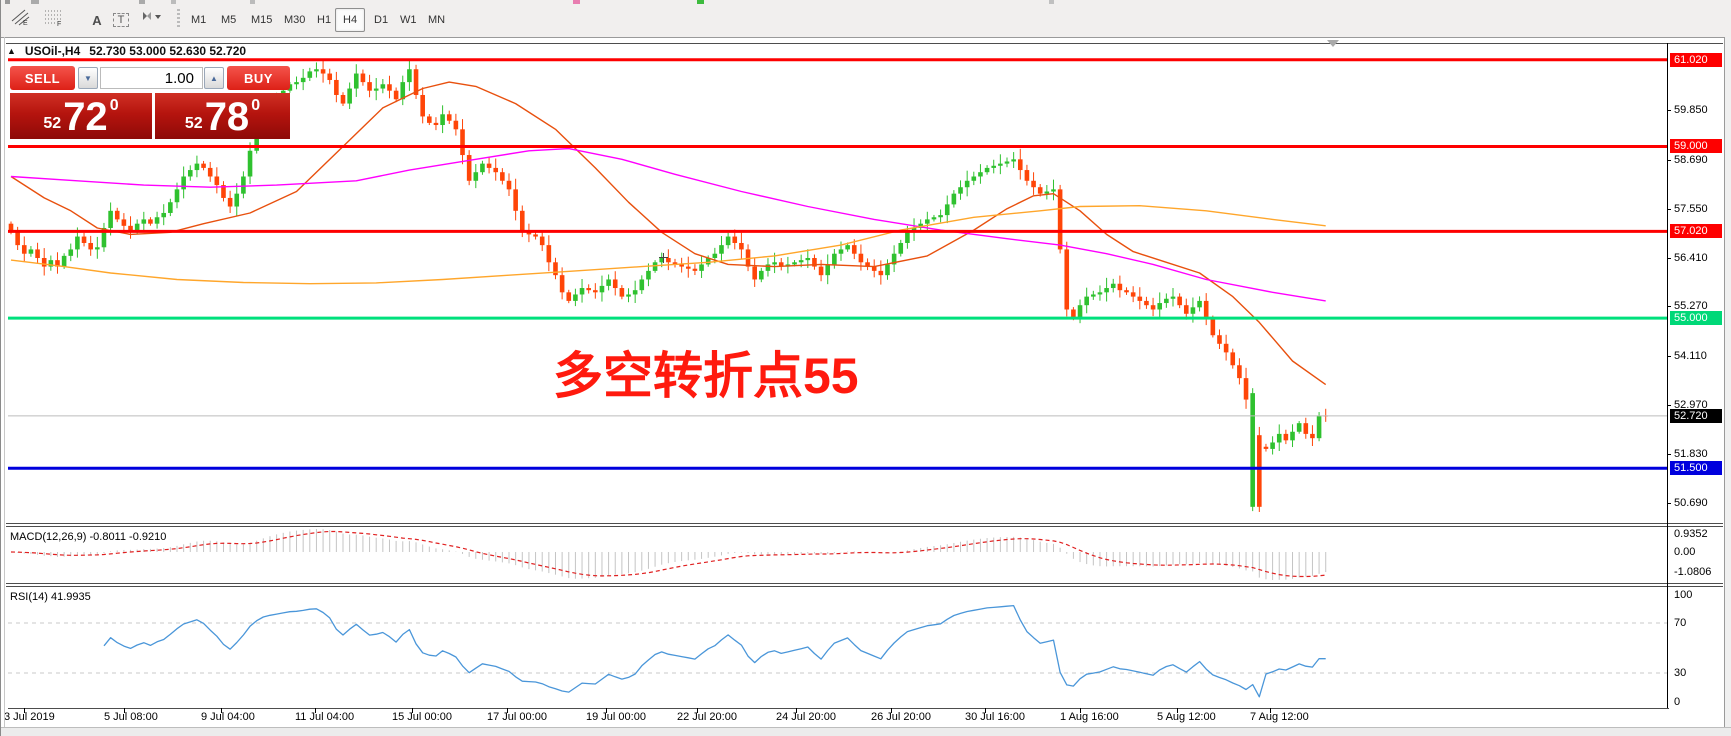  Describe the element at coordinates (408, 20) in the screenshot. I see `timeframe-w1-button: W1` at that location.